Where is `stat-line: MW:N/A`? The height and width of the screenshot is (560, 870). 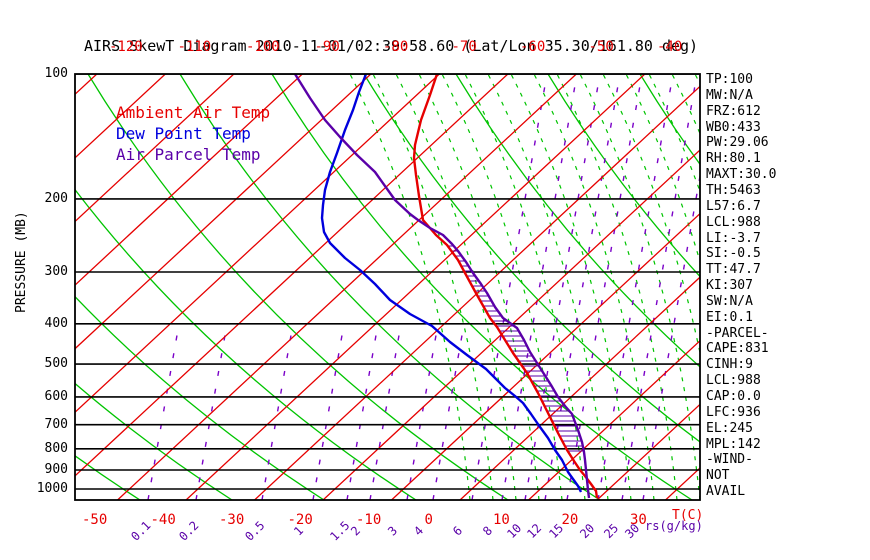 stat-line: MW:N/A is located at coordinates (729, 95).